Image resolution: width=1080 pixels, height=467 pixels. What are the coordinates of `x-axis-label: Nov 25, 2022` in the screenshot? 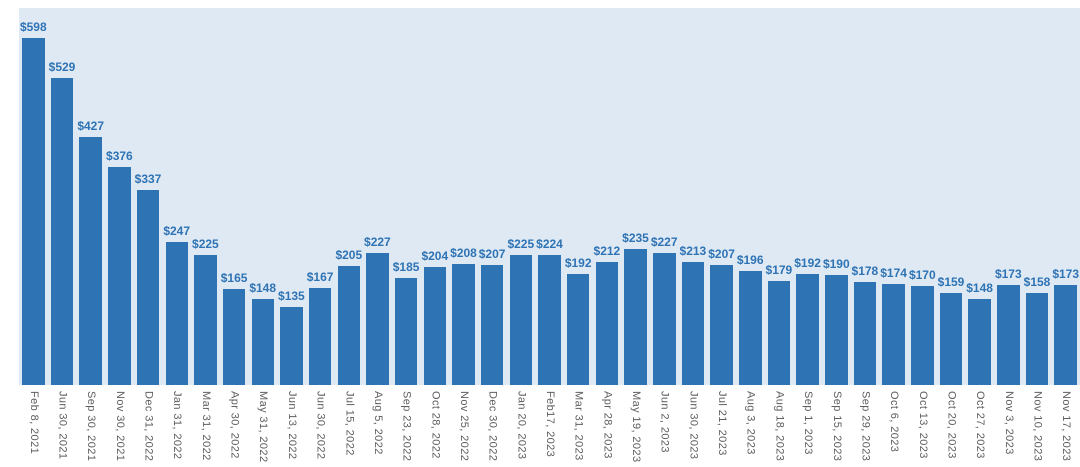 It's located at (464, 426).